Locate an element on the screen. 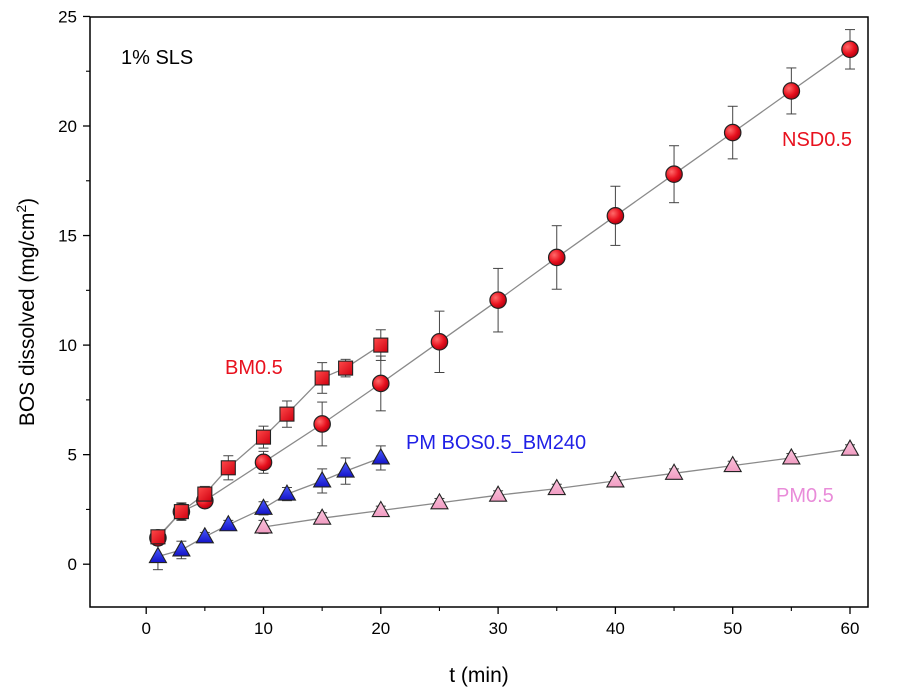 The height and width of the screenshot is (695, 897). series-label-pm: PM0.5 is located at coordinates (805, 496).